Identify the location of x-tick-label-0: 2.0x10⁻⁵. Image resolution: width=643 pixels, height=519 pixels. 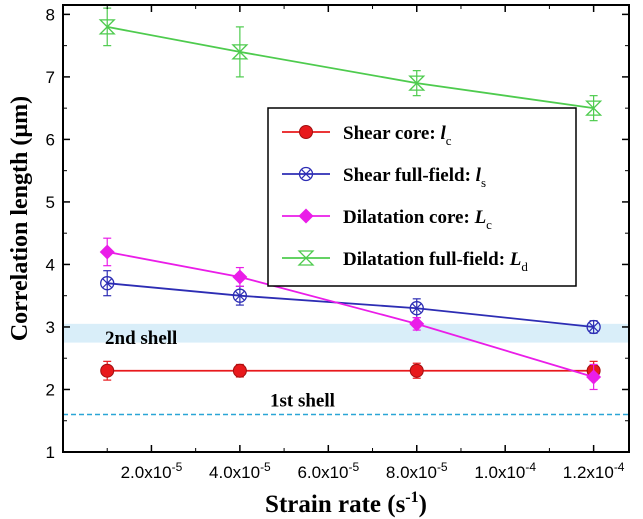
(152, 471).